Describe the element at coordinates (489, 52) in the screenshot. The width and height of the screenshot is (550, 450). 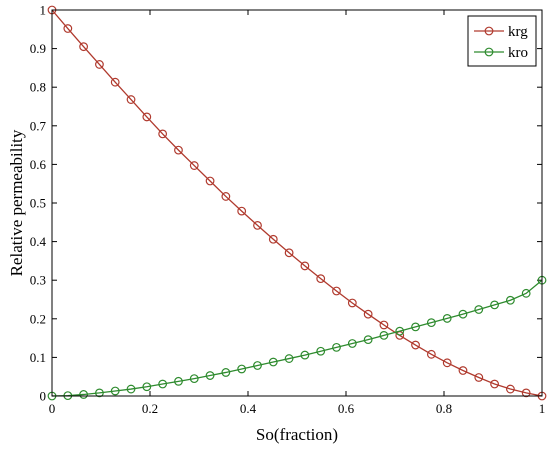
I see `legend-kro-marker` at that location.